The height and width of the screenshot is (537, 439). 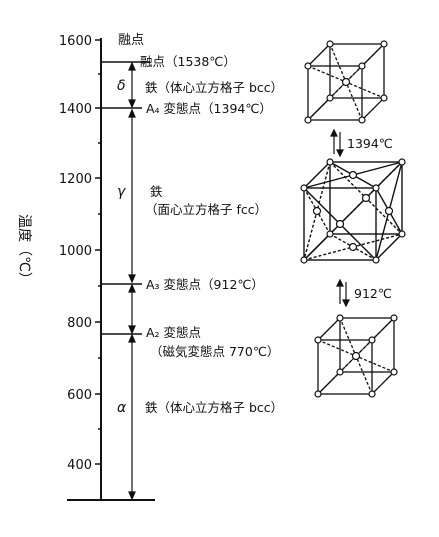 I want to click on melting-point-label: 融点（1538℃）, so click(x=188, y=61).